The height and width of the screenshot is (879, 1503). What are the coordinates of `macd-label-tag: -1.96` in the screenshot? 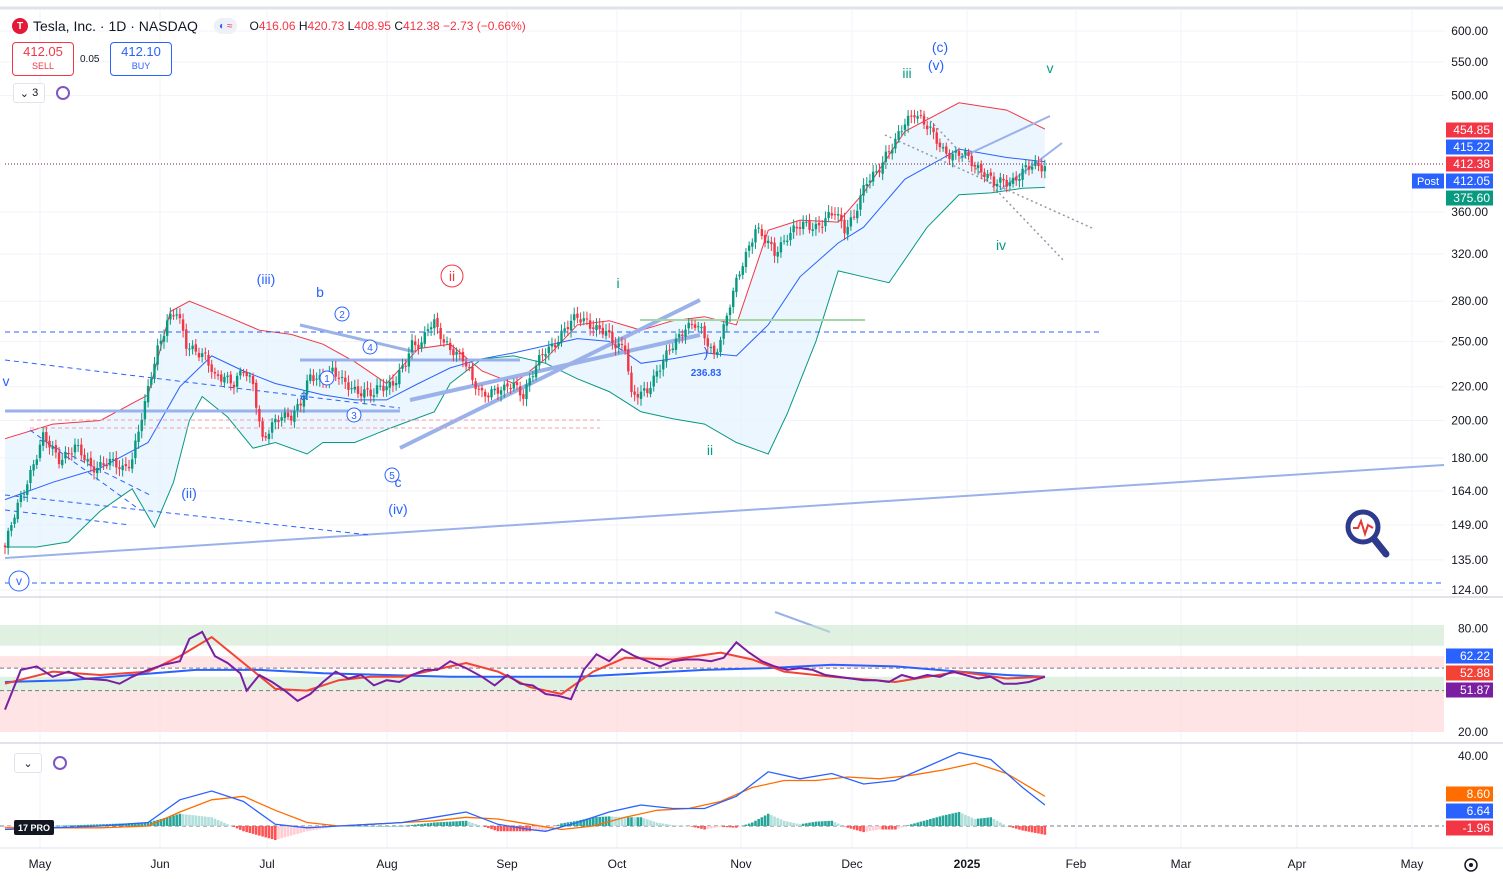 It's located at (1469, 828).